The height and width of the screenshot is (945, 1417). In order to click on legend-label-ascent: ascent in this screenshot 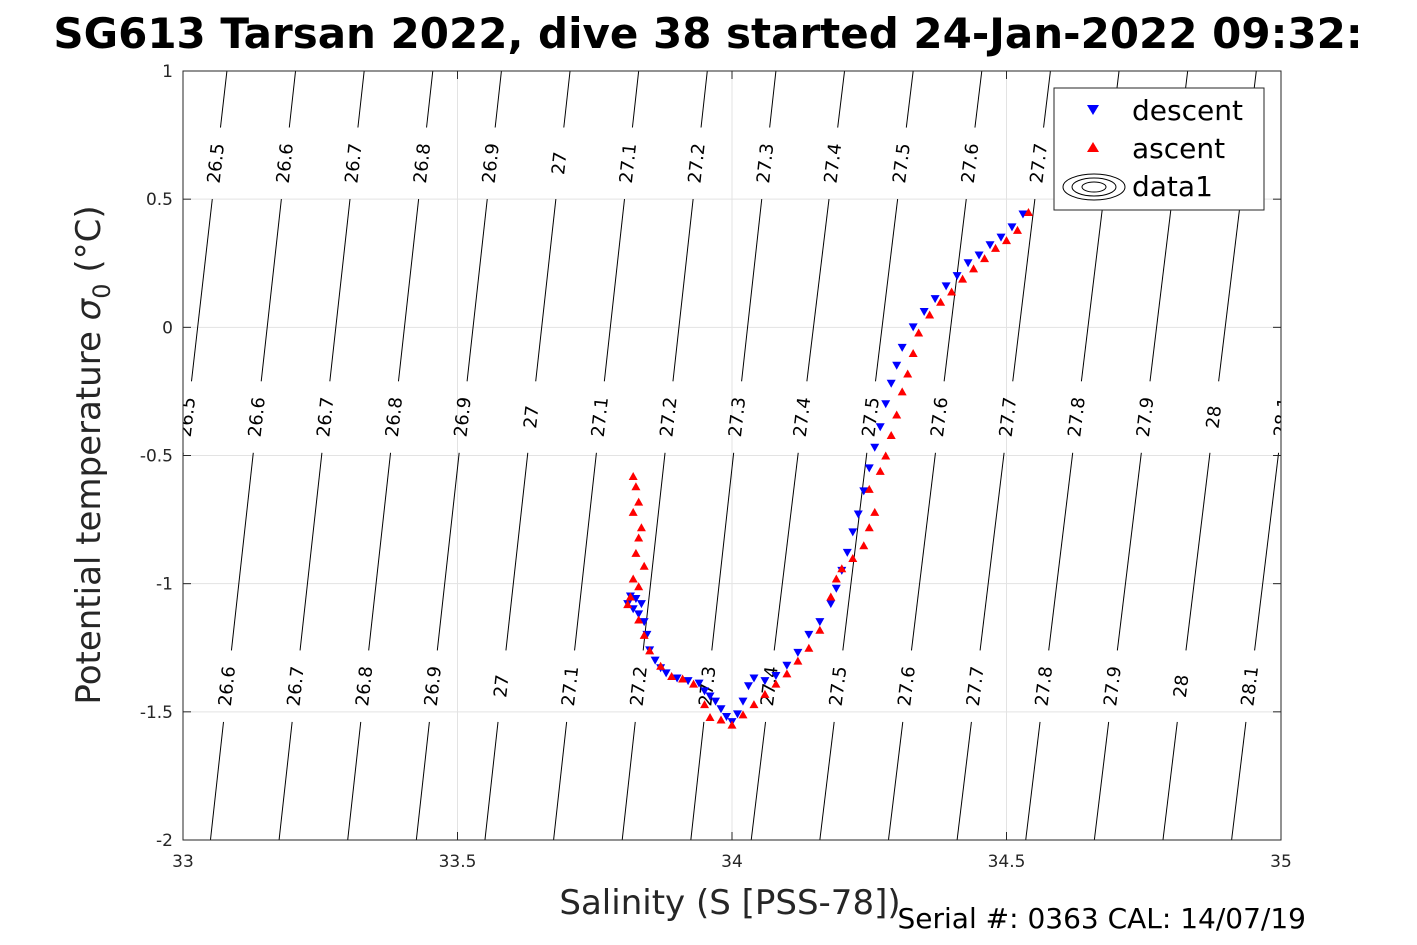, I will do `click(1178, 148)`.